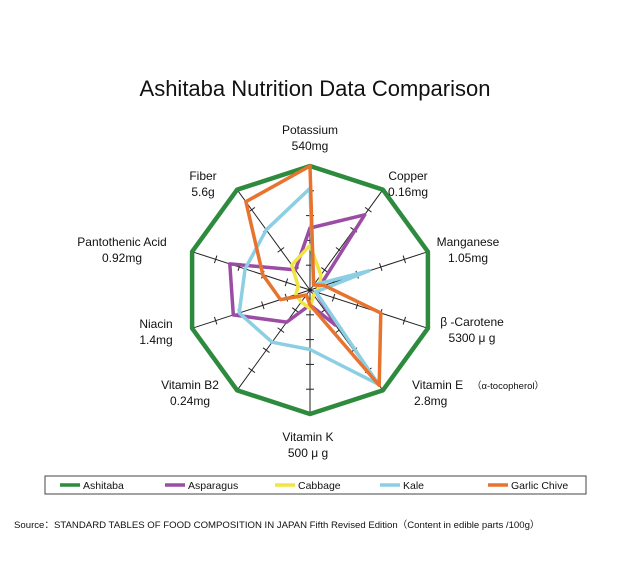 The height and width of the screenshot is (580, 620). I want to click on axis-label-name: Copper, so click(407, 176).